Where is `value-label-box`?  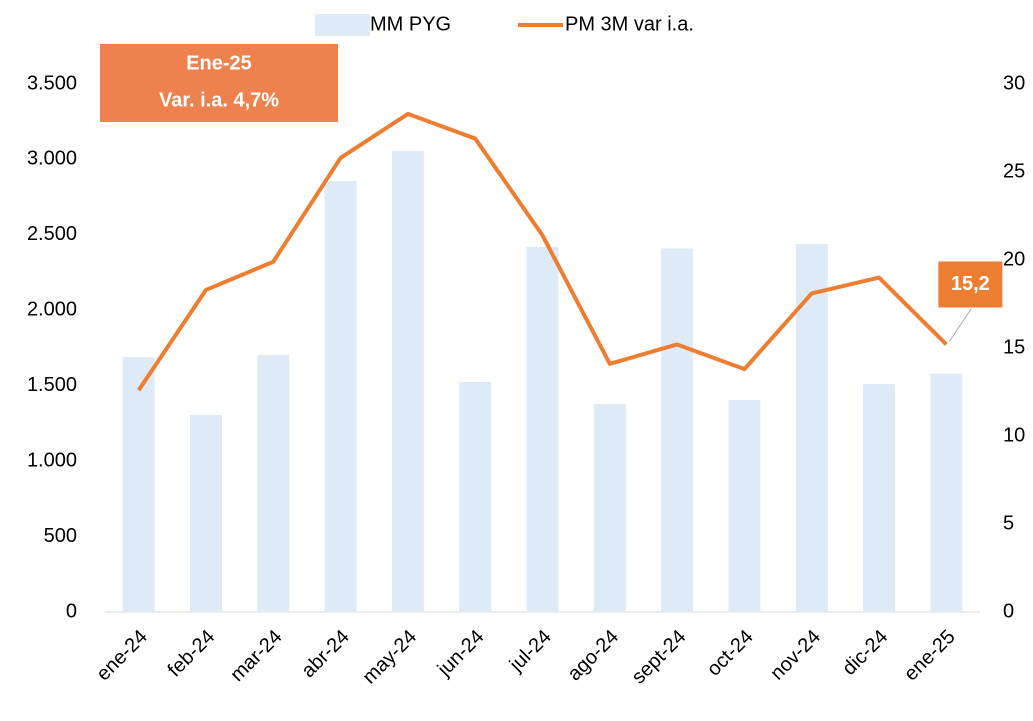
value-label-box is located at coordinates (970, 284).